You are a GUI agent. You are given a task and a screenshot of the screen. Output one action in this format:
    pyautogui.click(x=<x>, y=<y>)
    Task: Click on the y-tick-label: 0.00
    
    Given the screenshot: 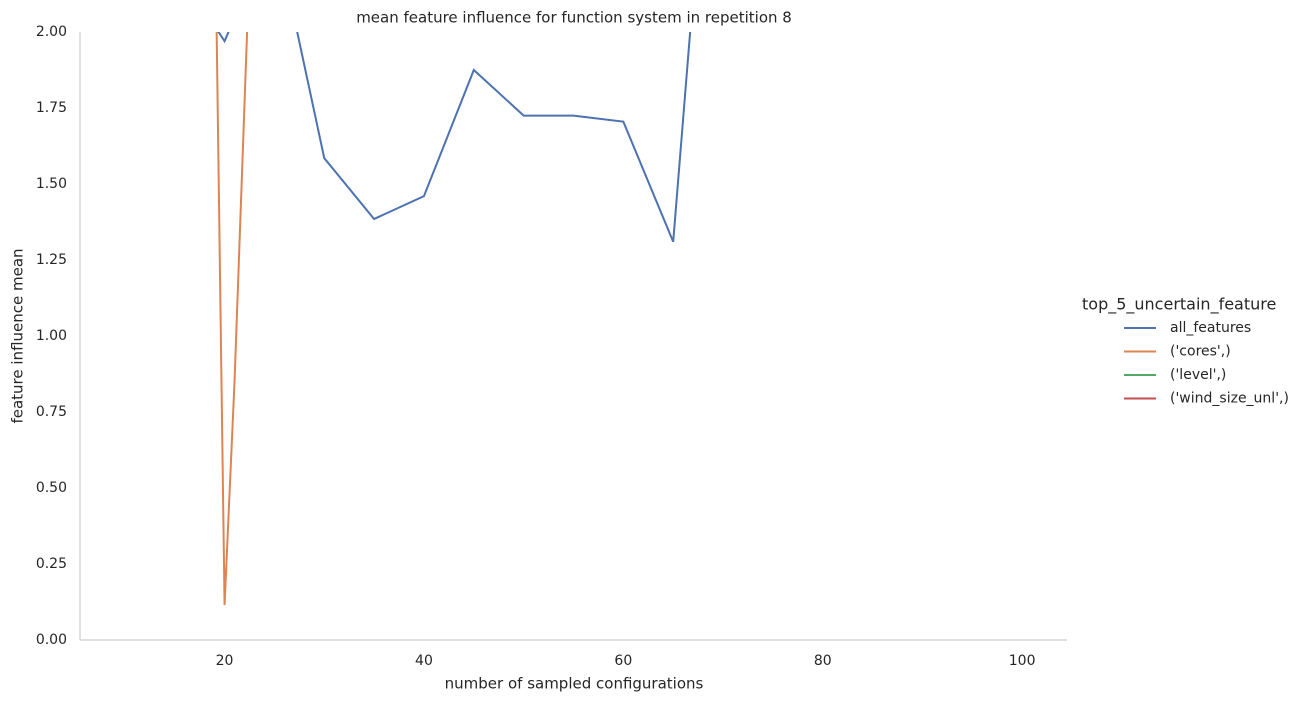 What is the action you would take?
    pyautogui.click(x=51, y=640)
    